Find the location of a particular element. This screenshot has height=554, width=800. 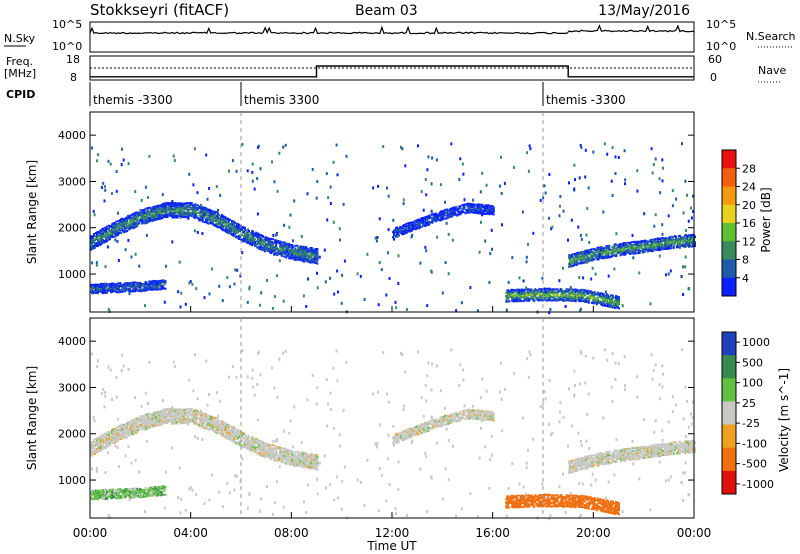

freq-unit: [MHz] is located at coordinates (20, 73).